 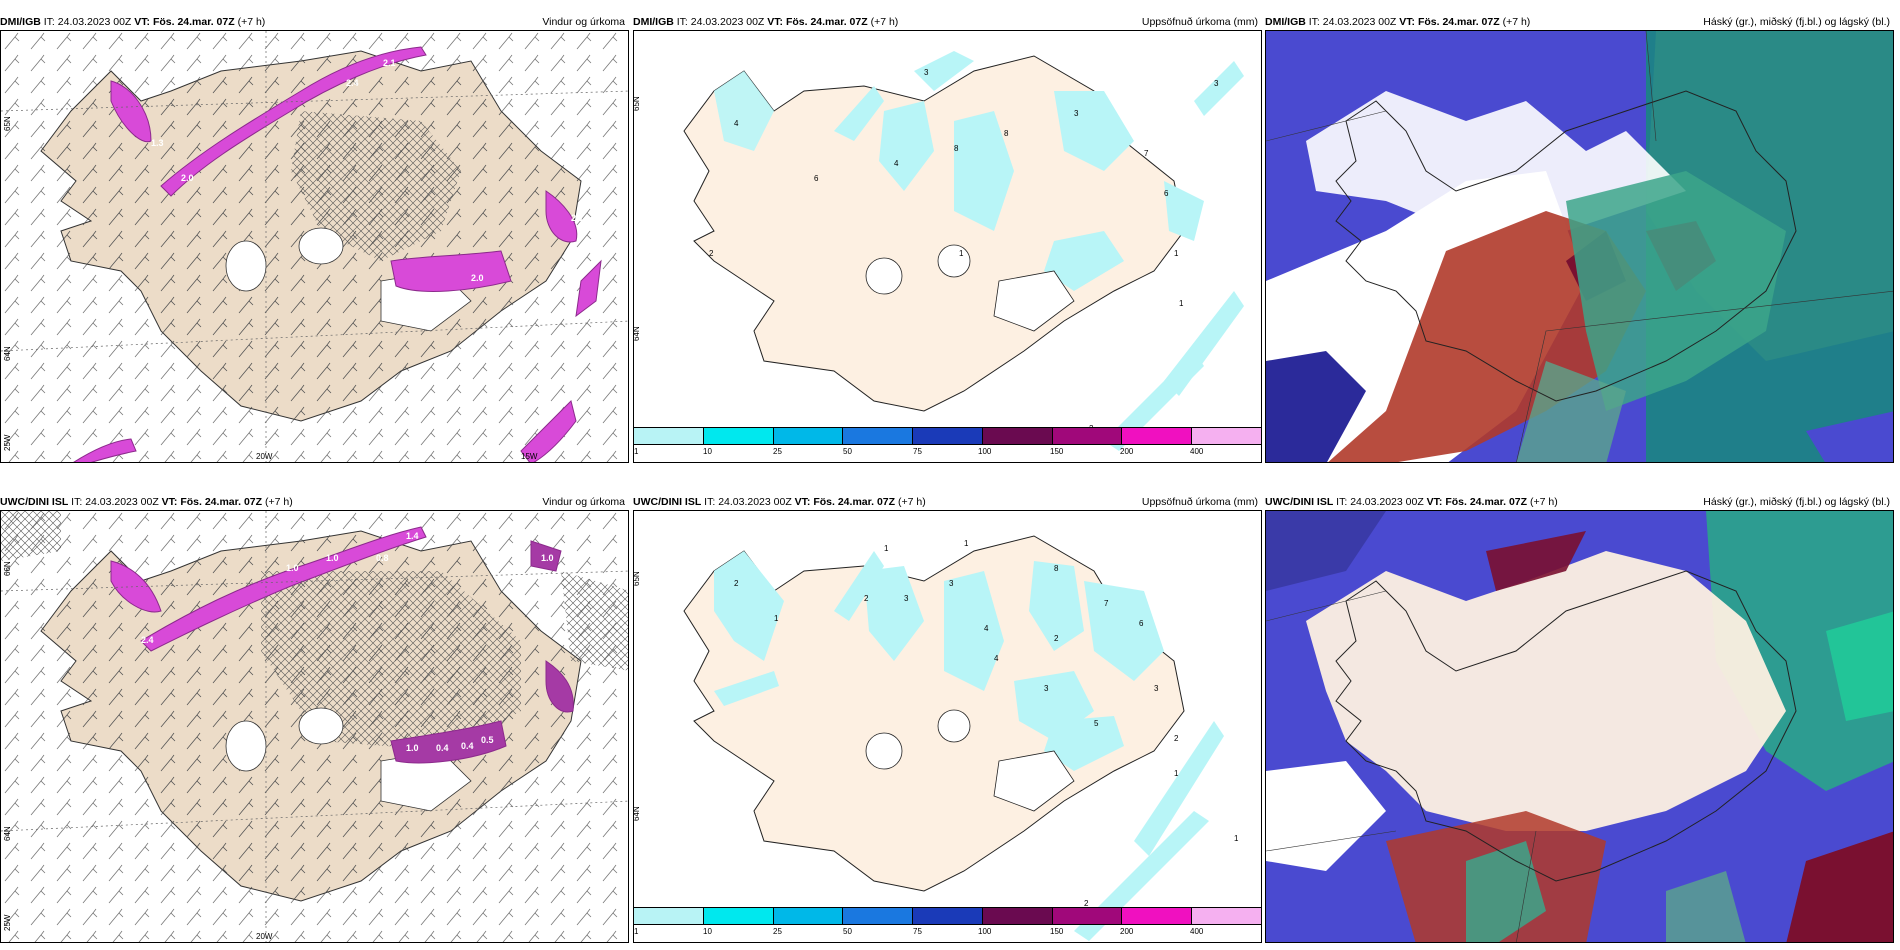 I want to click on contour-label: 1.3, so click(x=157, y=143).